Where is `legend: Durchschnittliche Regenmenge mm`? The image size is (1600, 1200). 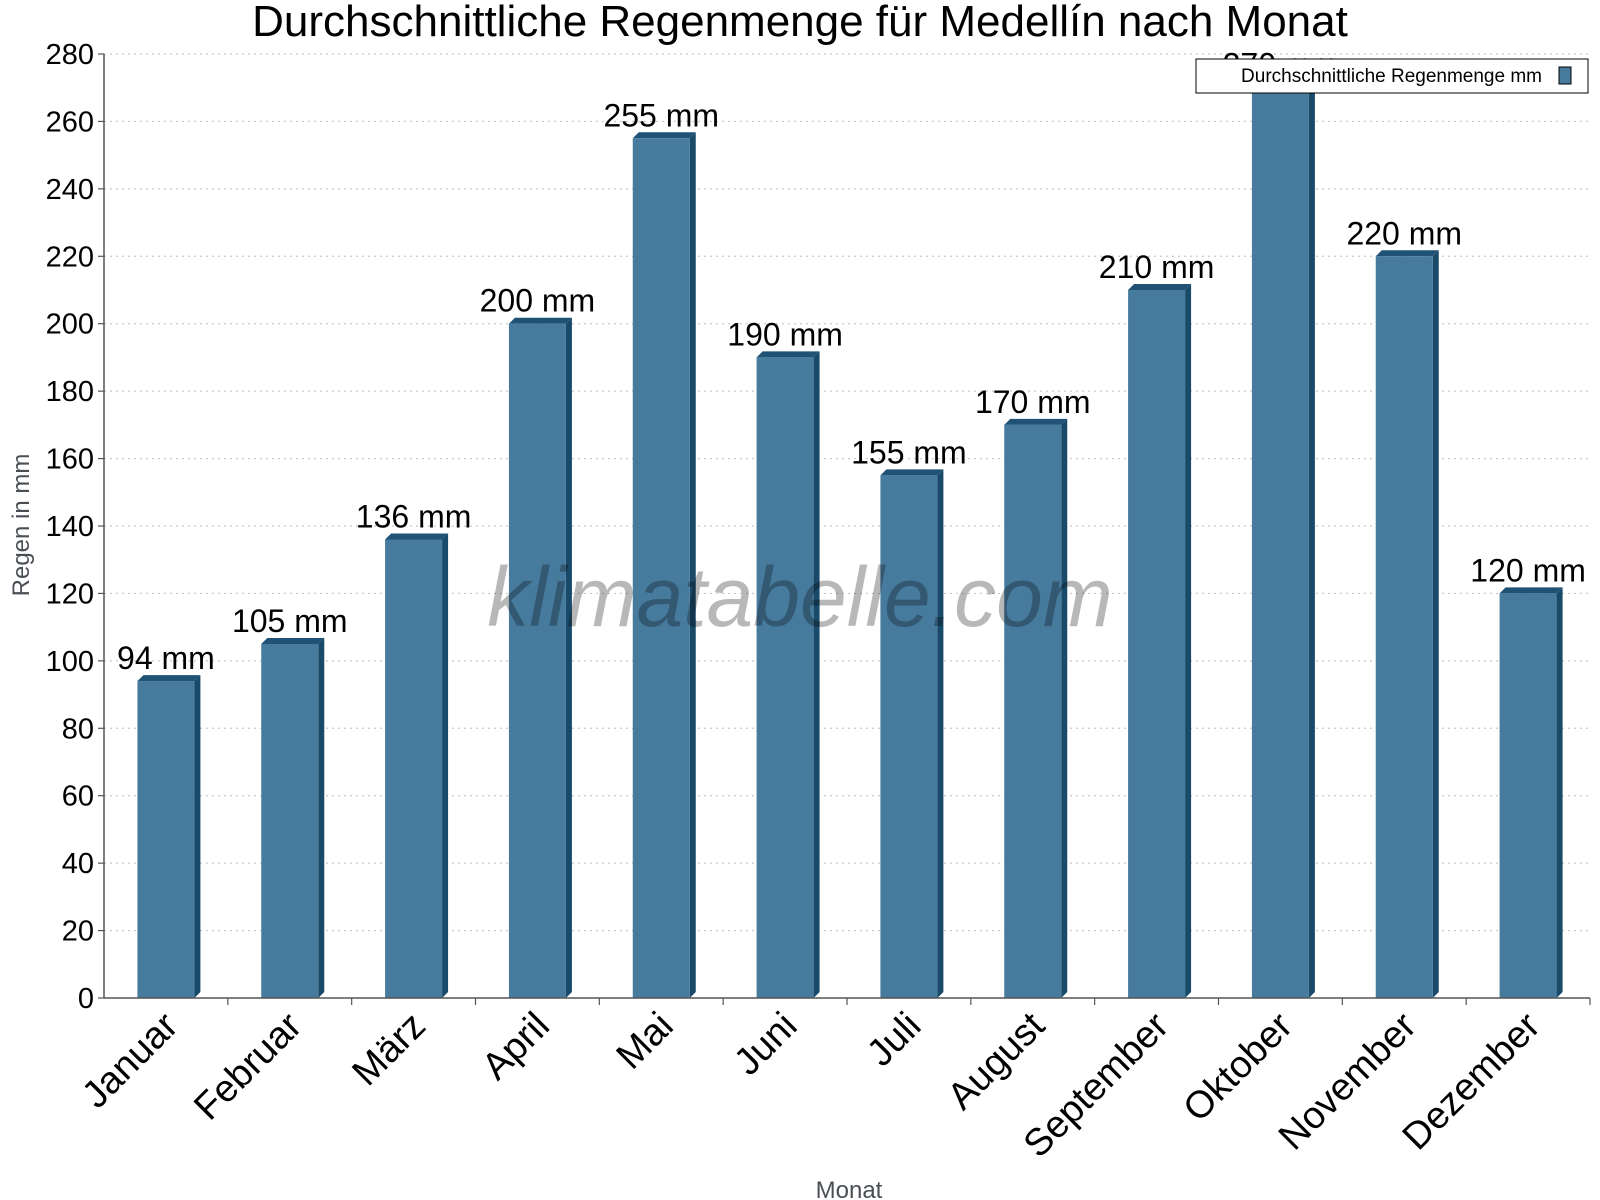 legend: Durchschnittliche Regenmenge mm is located at coordinates (1392, 76).